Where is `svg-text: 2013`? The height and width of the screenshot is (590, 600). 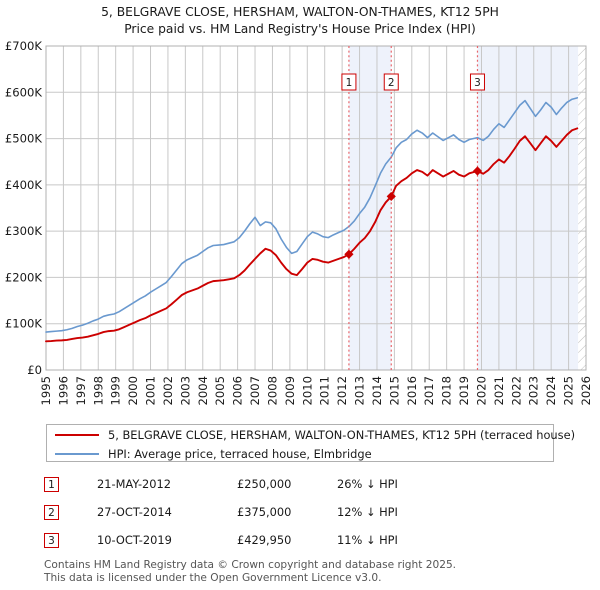
svg-text: 2013 is located at coordinates (360, 391).